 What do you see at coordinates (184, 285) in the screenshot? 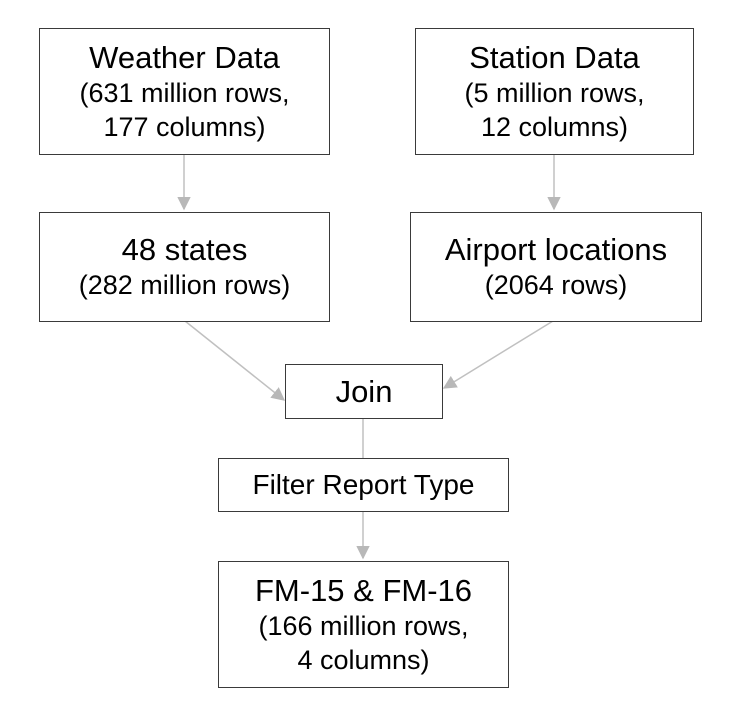
I see `states-rows: (282 million rows)` at bounding box center [184, 285].